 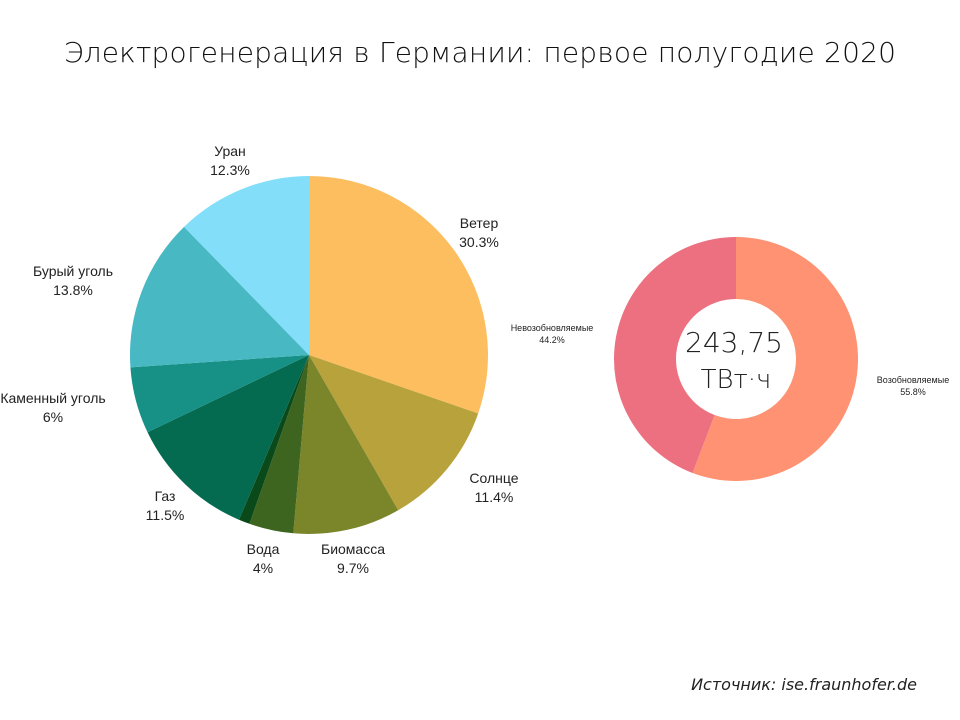 I want to click on source-note: Источник: ise.fraunhofer.de, so click(x=804, y=684).